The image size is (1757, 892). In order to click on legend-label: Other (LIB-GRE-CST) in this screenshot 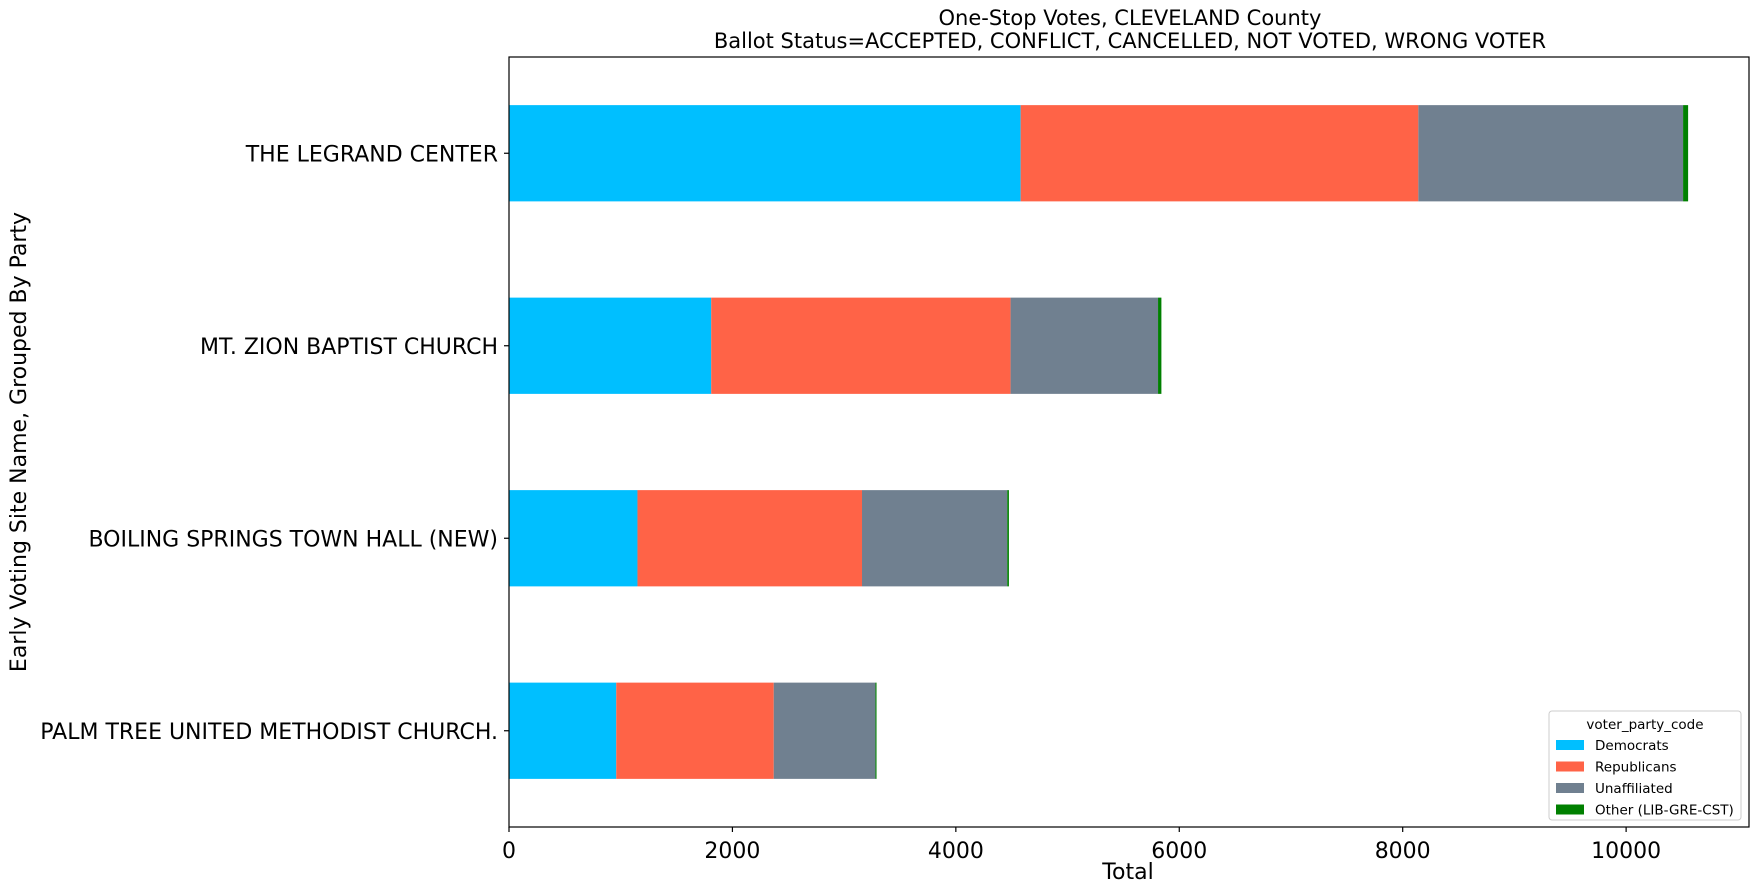, I will do `click(1664, 811)`.